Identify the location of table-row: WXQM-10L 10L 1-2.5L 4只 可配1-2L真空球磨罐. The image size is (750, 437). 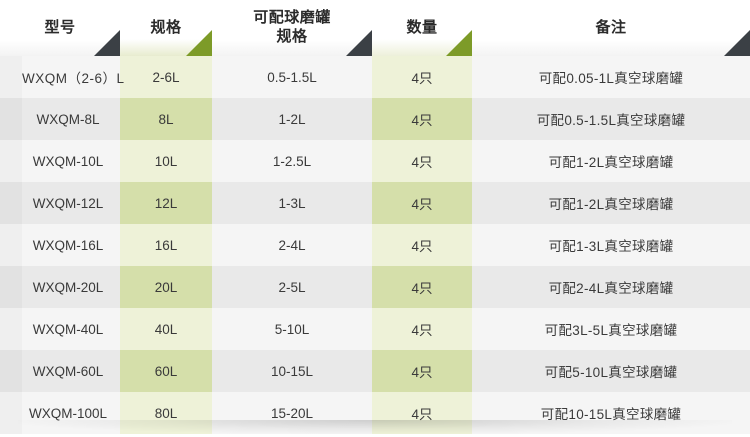
(375, 161).